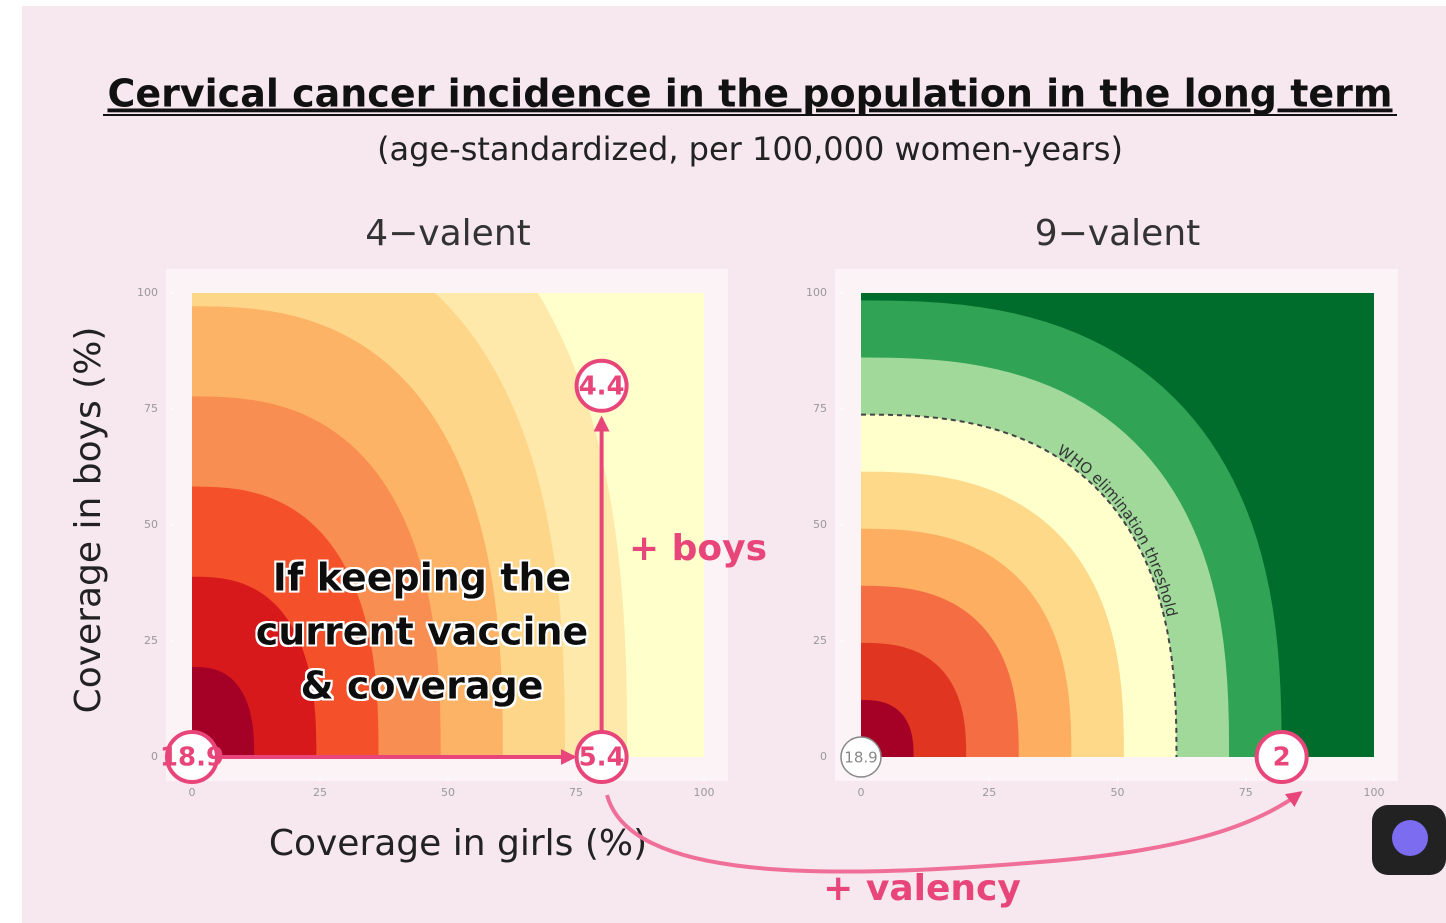 The height and width of the screenshot is (923, 1446). What do you see at coordinates (1410, 838) in the screenshot?
I see `app-icon-glyph` at bounding box center [1410, 838].